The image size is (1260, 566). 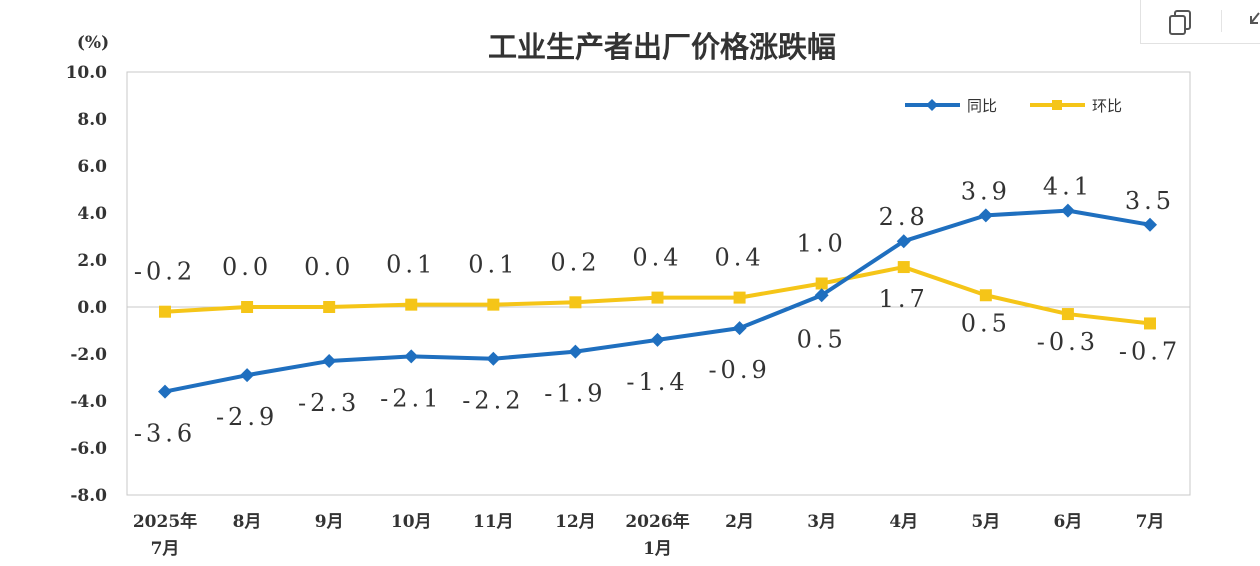 I want to click on x-tick-label: 11月, so click(x=493, y=522).